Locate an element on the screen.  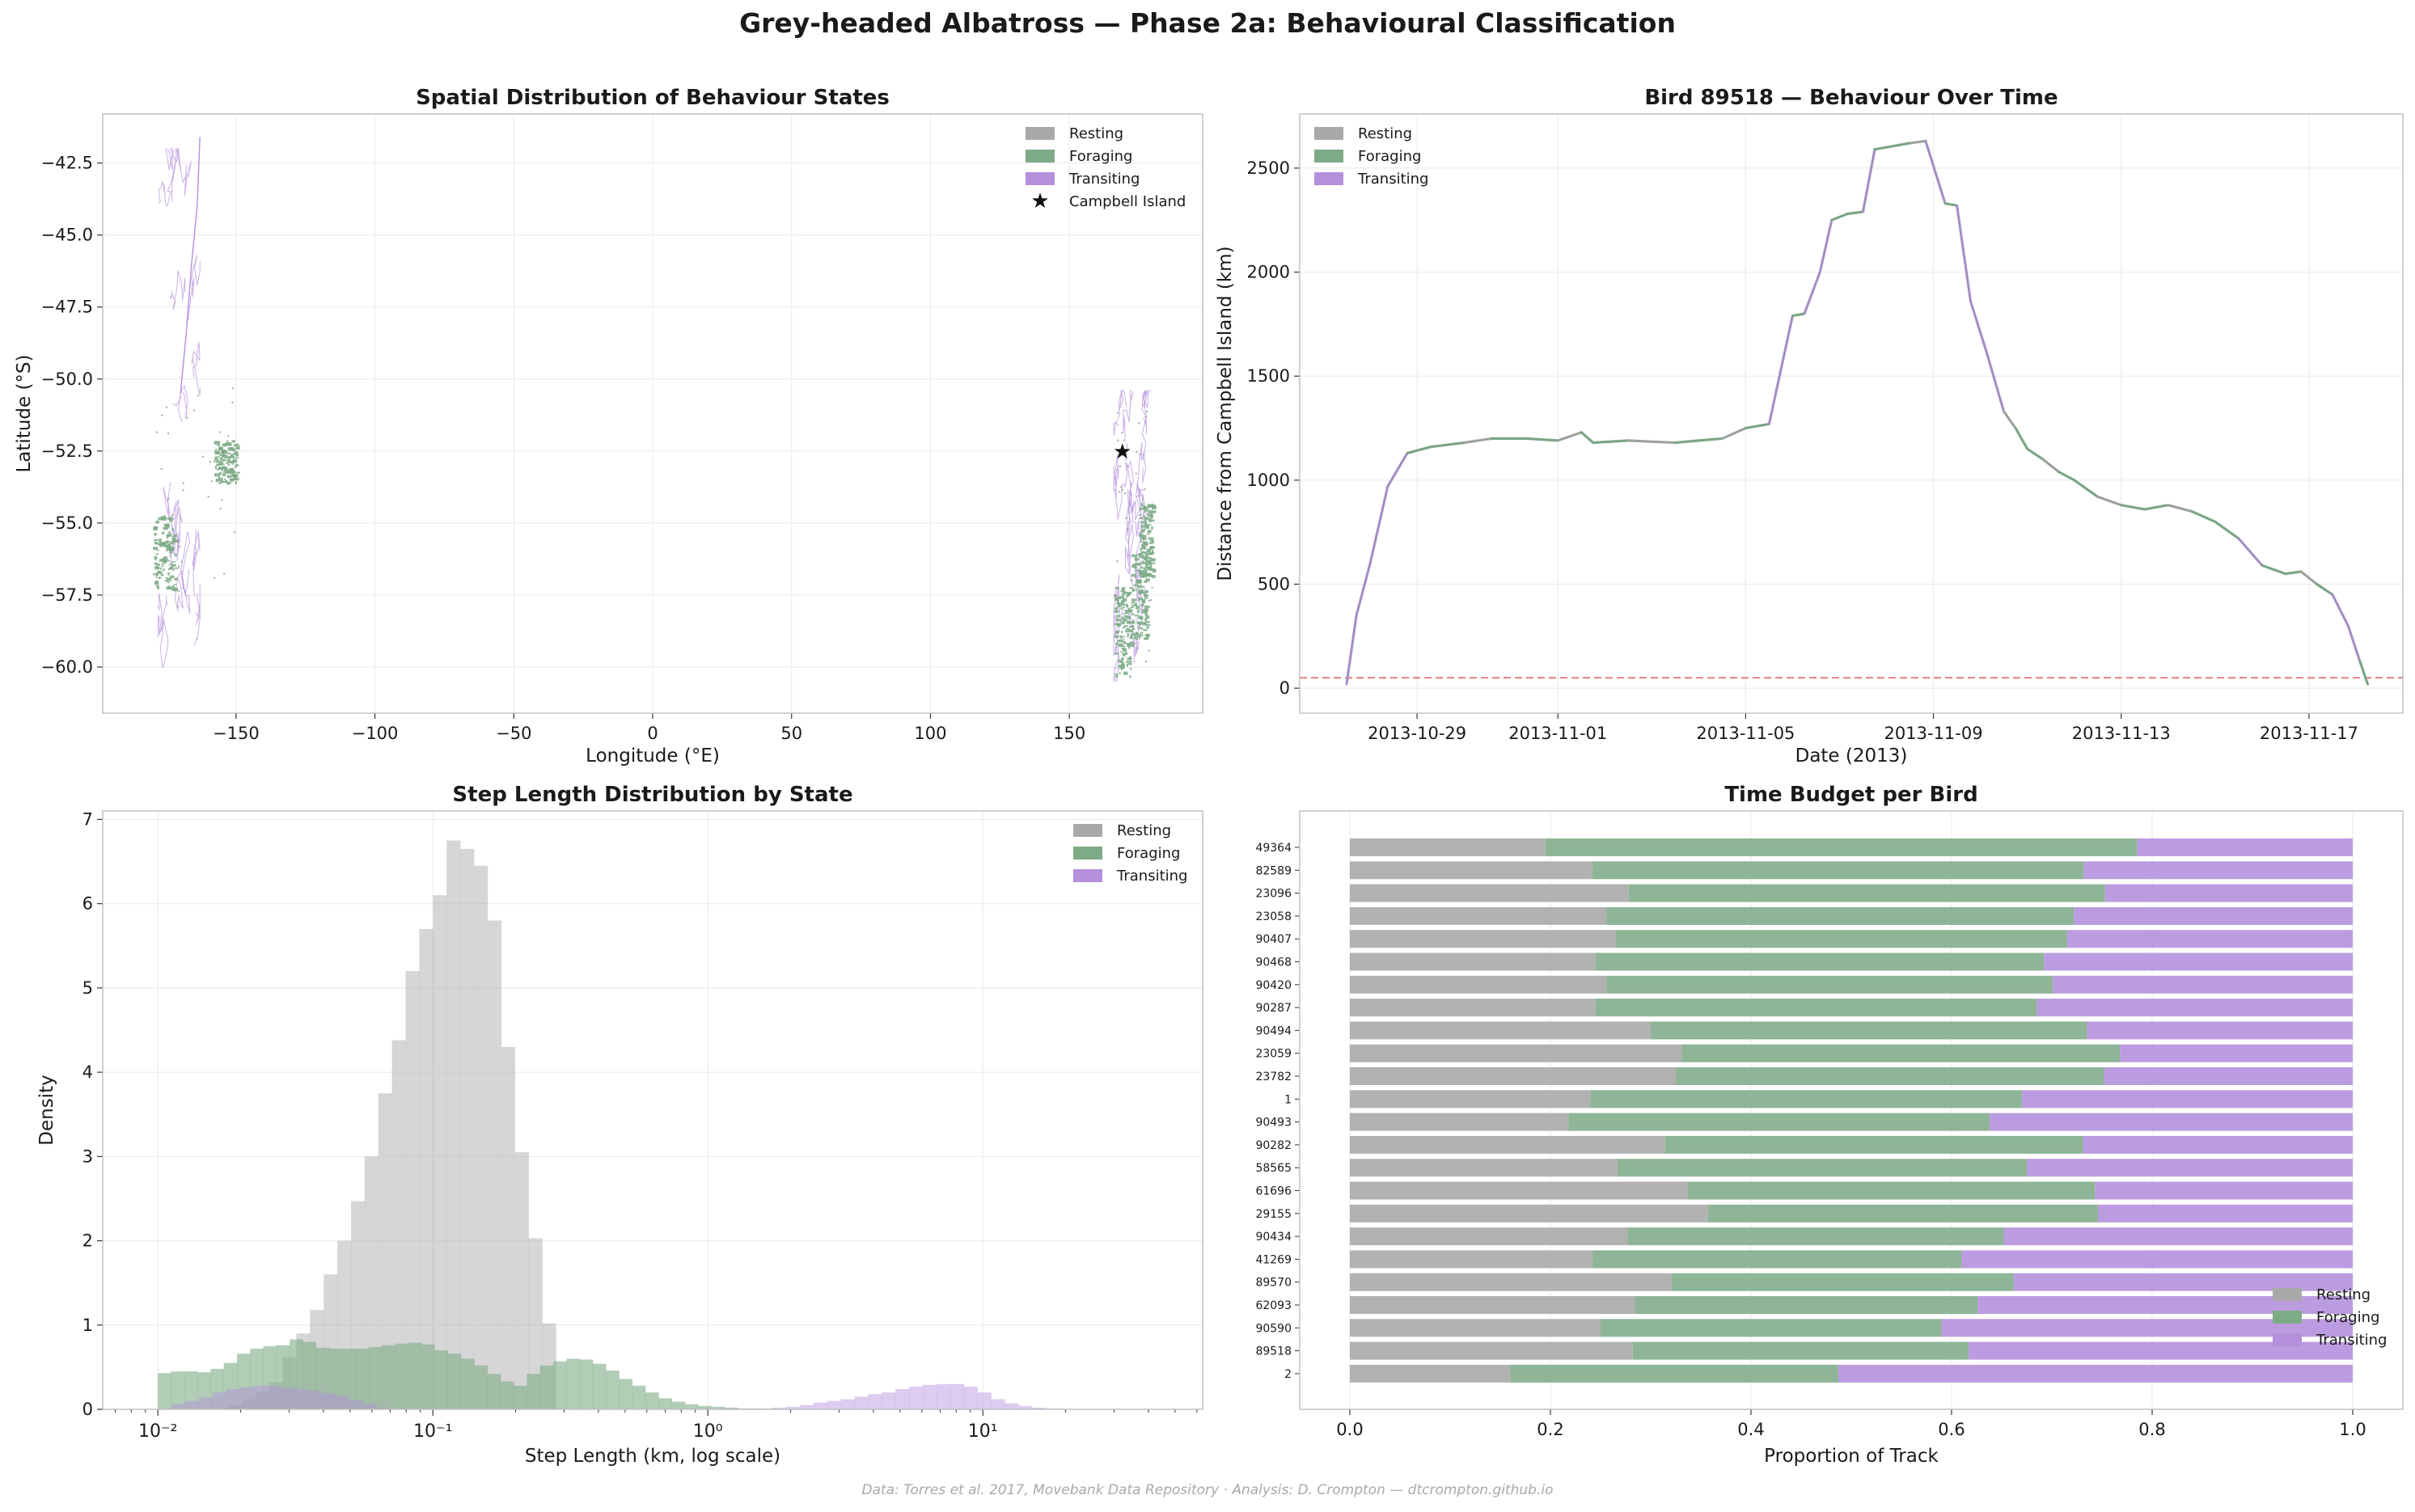
steps-legend-label: Foraging is located at coordinates (1148, 853).